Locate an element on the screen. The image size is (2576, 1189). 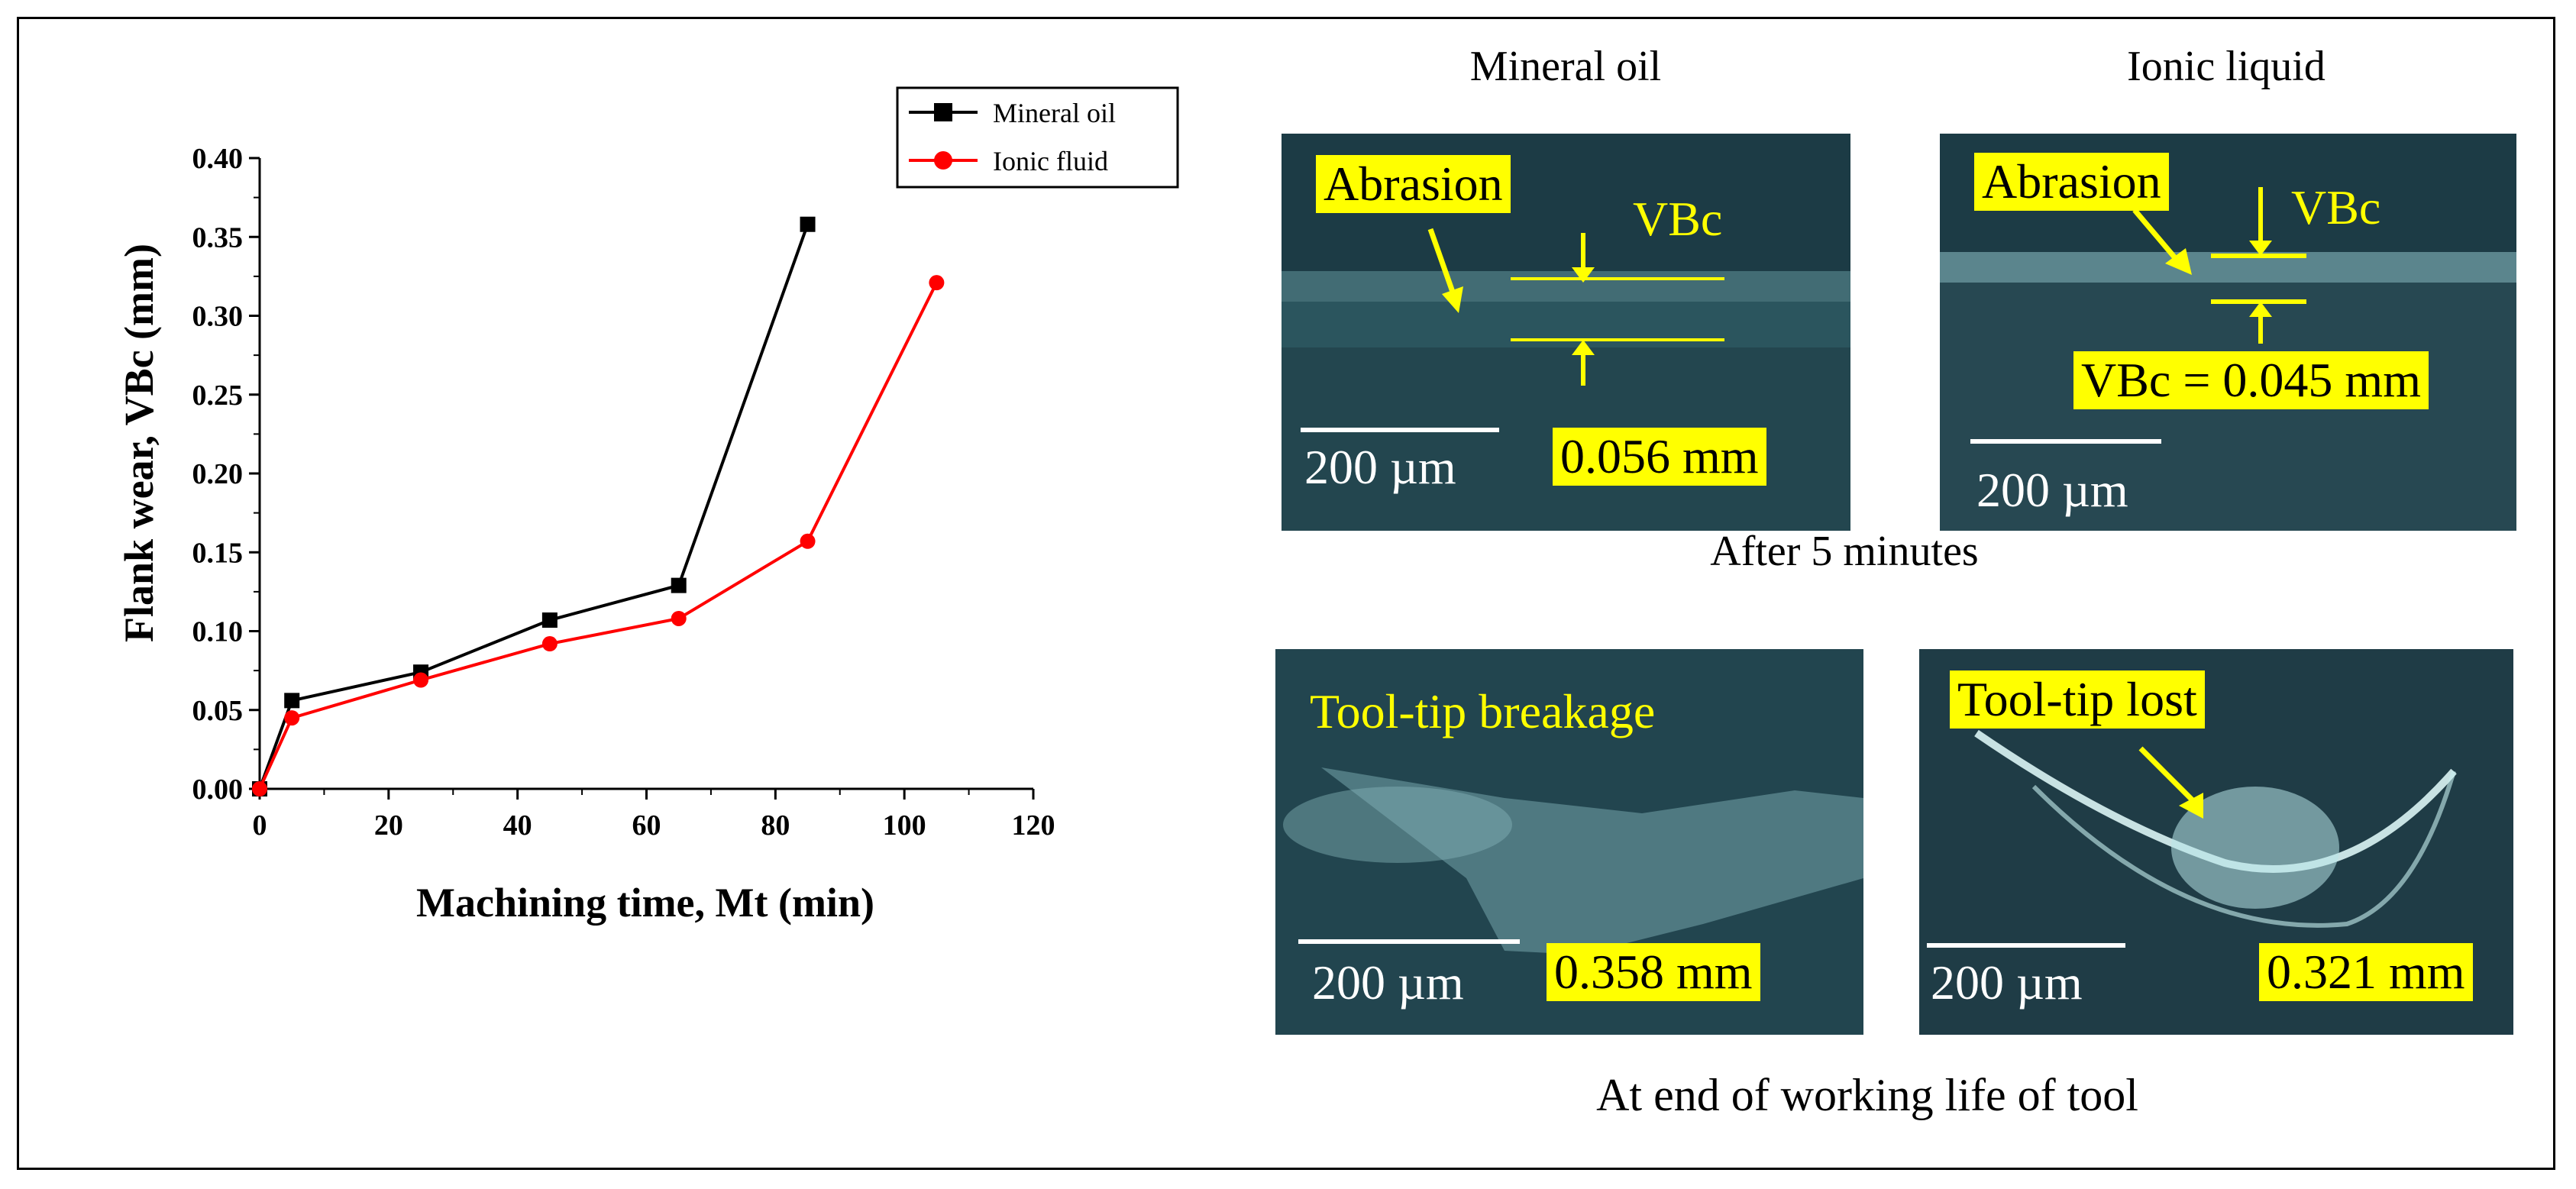
scale-label-top-left: 200 µm is located at coordinates (1380, 467).